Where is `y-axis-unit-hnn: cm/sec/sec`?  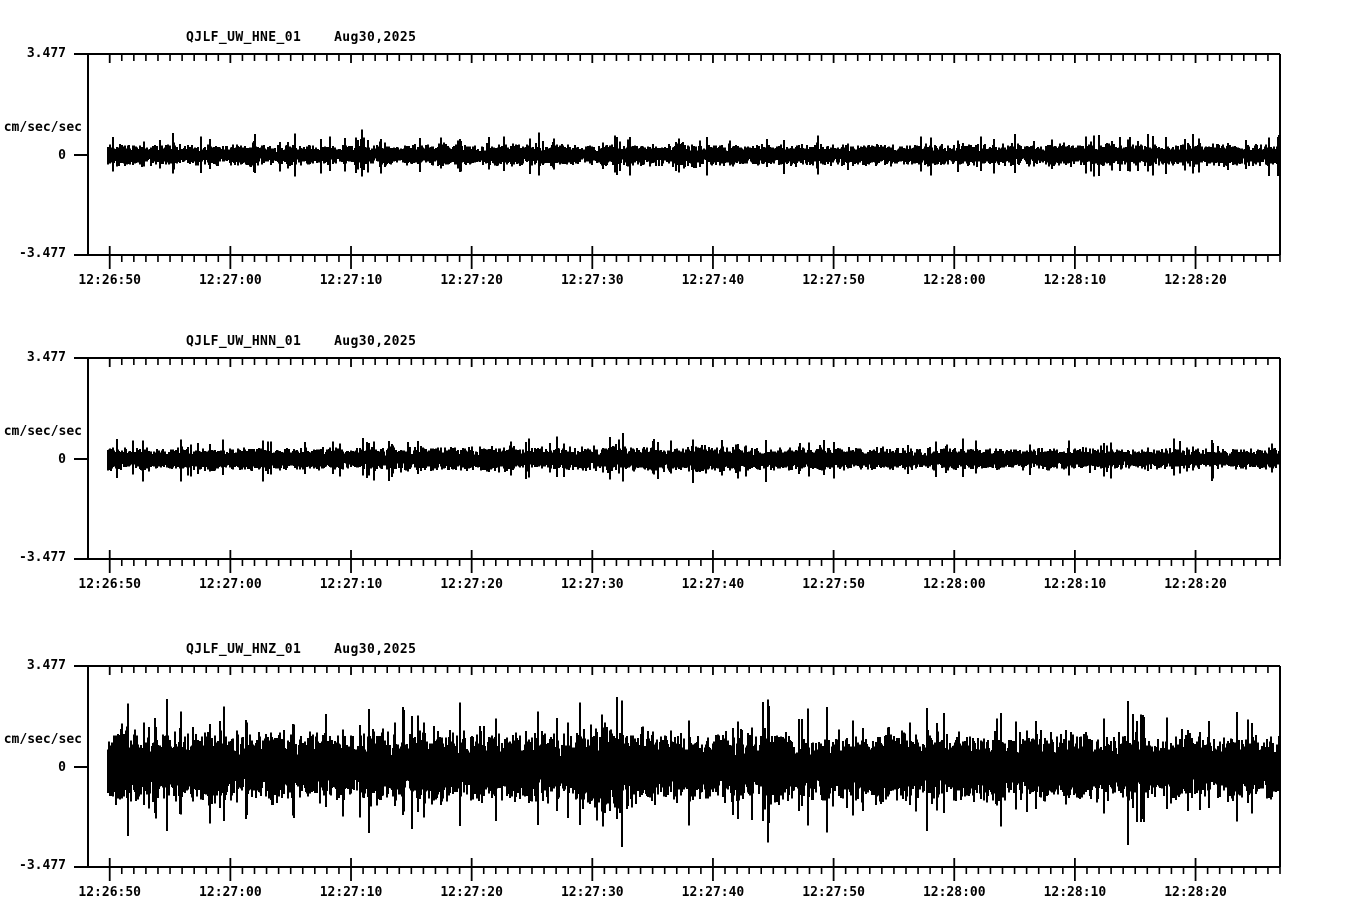
y-axis-unit-hnn: cm/sec/sec is located at coordinates (42, 431).